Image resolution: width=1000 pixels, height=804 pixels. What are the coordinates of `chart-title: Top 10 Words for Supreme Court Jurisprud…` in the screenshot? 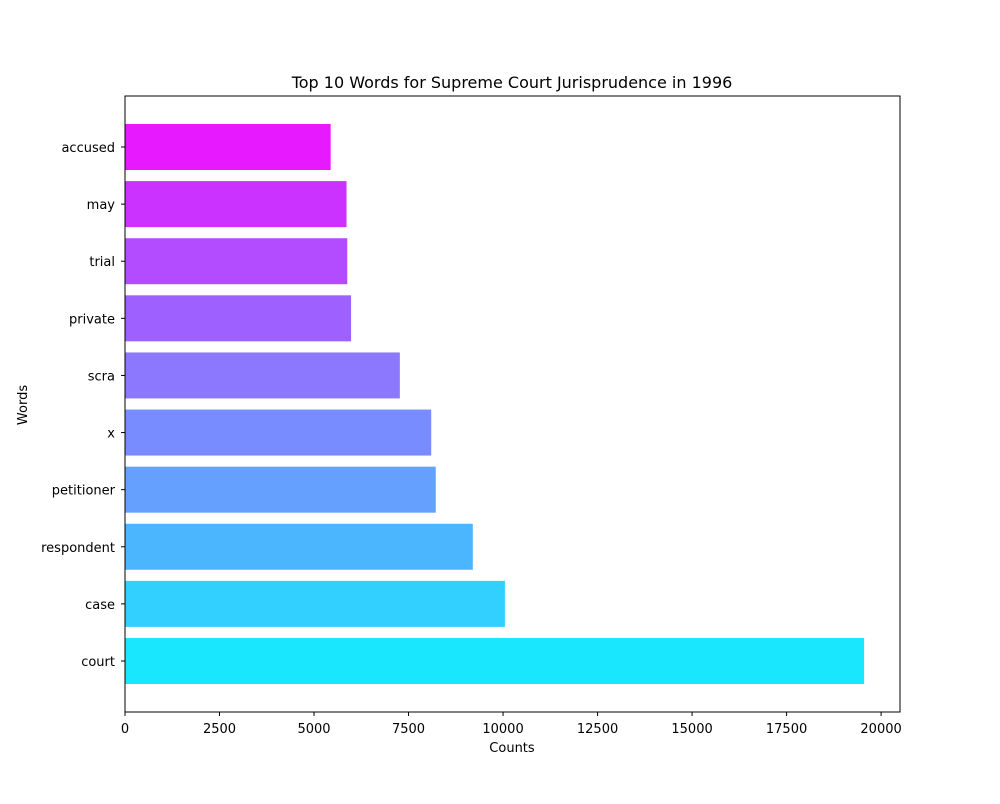 It's located at (512, 82).